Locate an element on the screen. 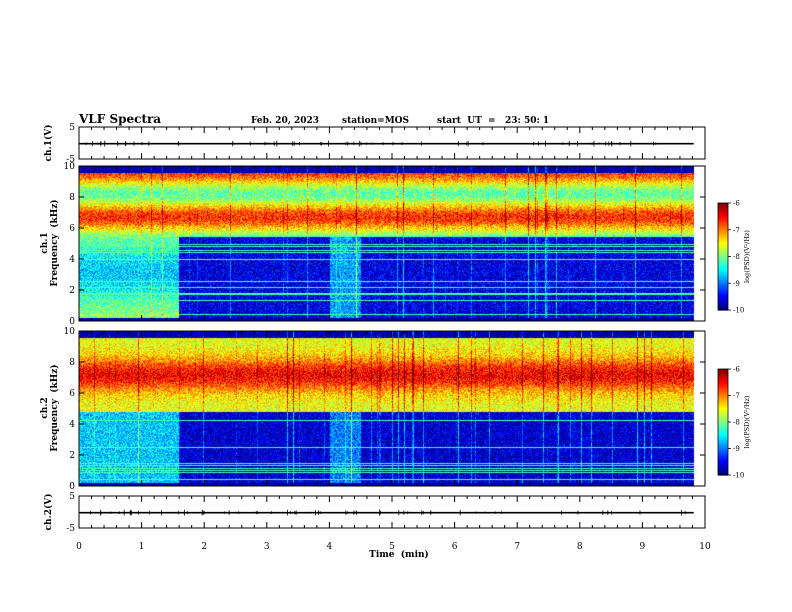 The width and height of the screenshot is (792, 612). start-time-label: start UT = 23: 50: 1 is located at coordinates (493, 121).